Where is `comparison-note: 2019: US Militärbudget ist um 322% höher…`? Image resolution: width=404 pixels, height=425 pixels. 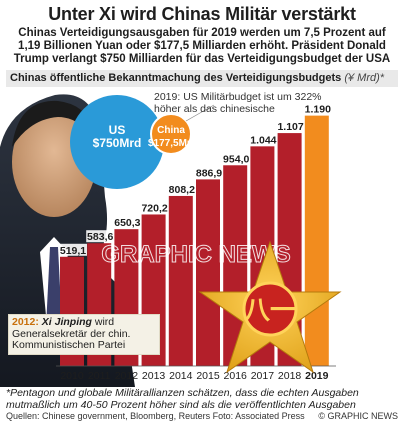
comparison-note: 2019: US Militärbudget ist um 322% höher… is located at coordinates (238, 103).